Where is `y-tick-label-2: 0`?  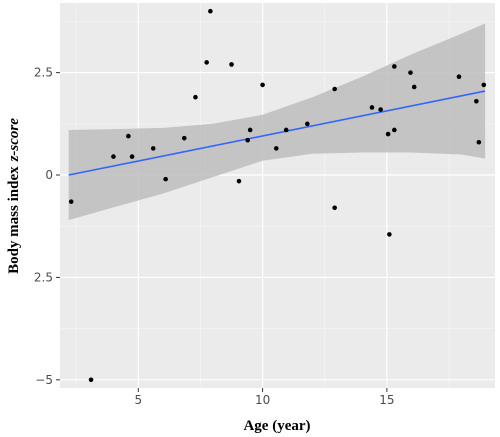 y-tick-label-2: 0 is located at coordinates (49, 175).